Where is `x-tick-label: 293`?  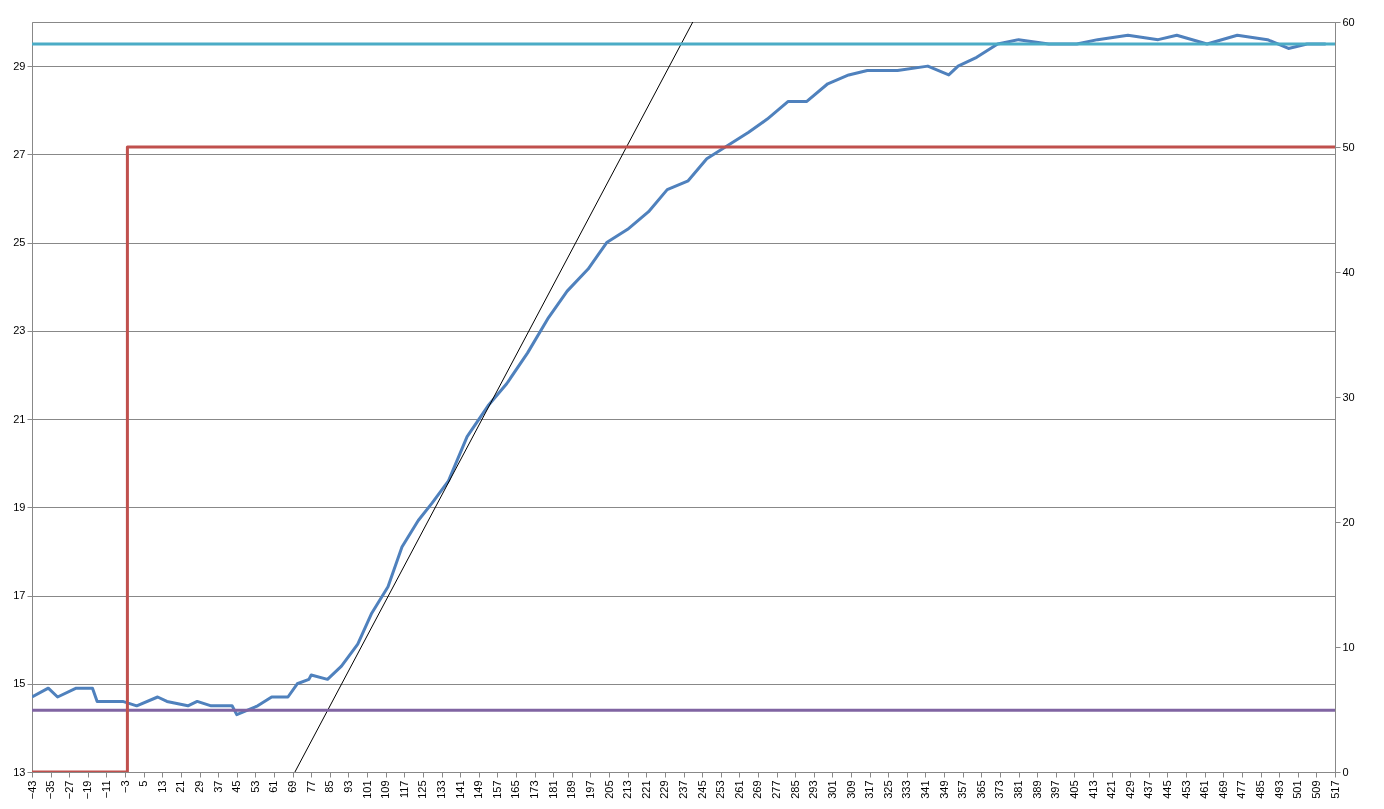 x-tick-label: 293 is located at coordinates (813, 789).